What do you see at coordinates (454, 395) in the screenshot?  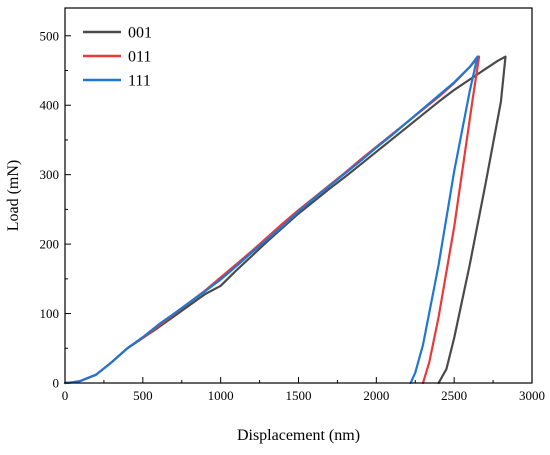 I see `x-tick-label: 2500` at bounding box center [454, 395].